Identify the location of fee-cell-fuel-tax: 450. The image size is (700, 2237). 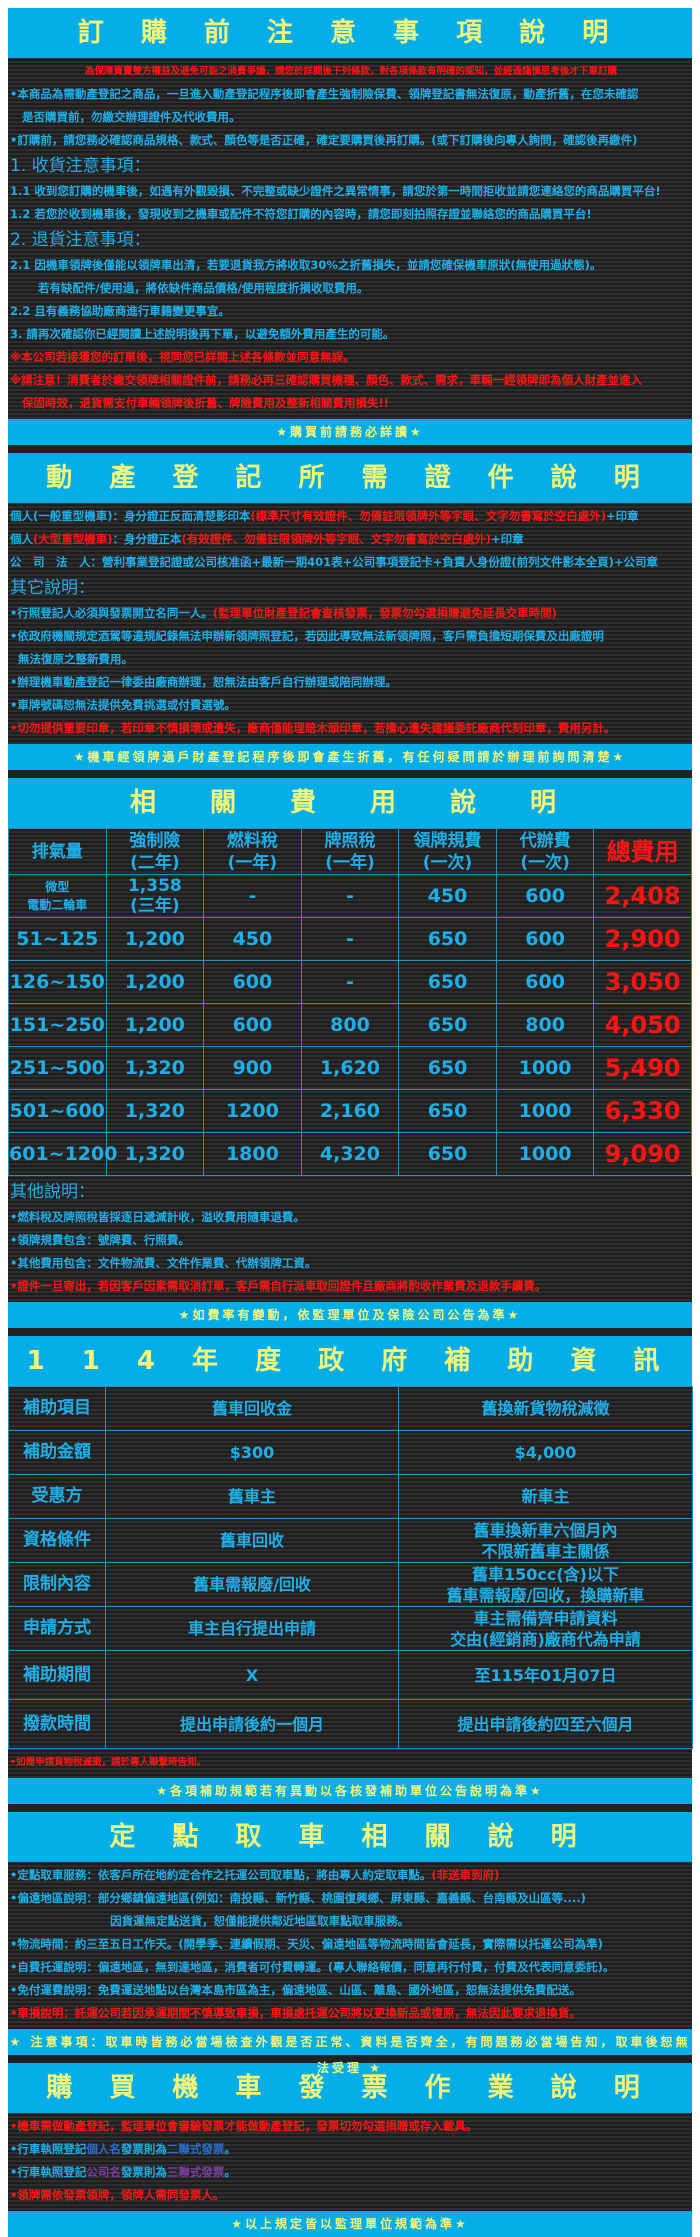
(252, 939).